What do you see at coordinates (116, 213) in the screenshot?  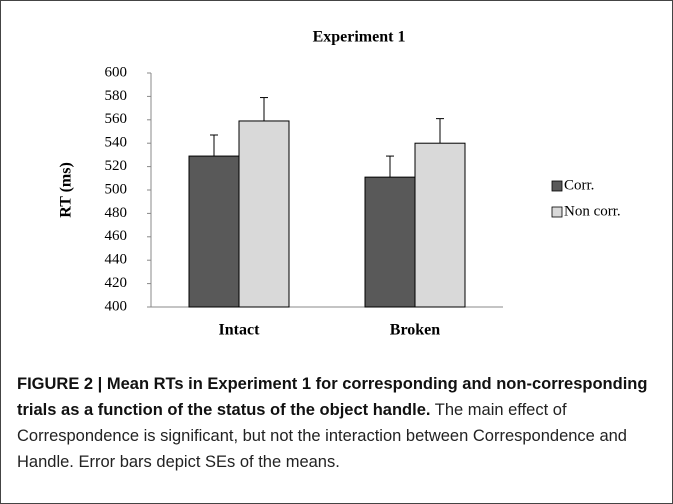 I see `y-tick-label: 480` at bounding box center [116, 213].